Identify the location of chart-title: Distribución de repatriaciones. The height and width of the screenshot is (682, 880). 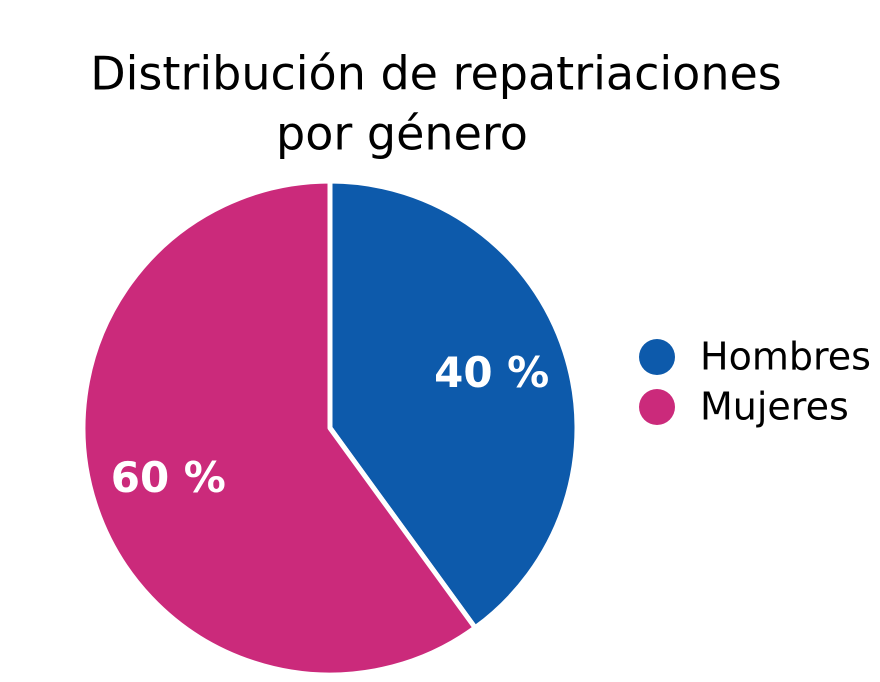
(436, 74).